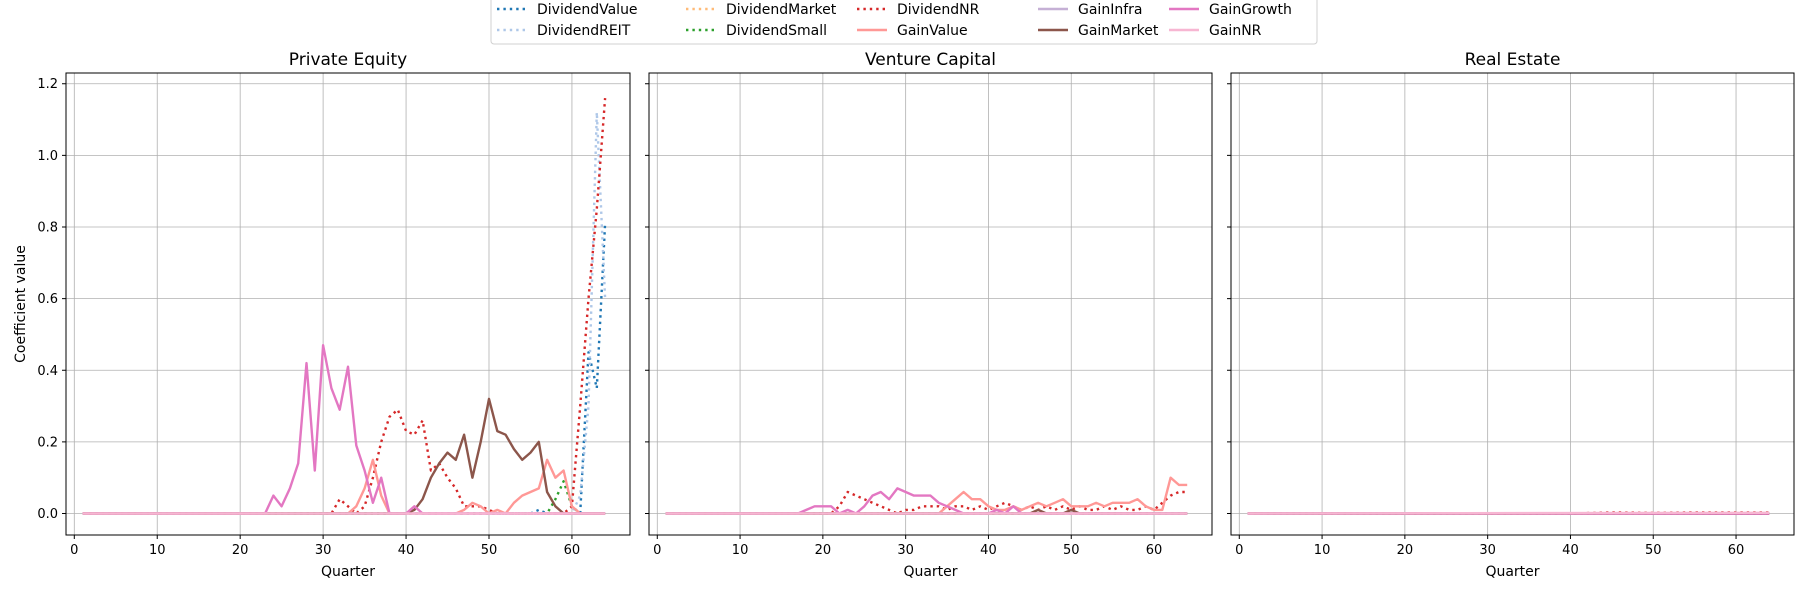  Describe the element at coordinates (344, 369) in the screenshot. I see `series-line-dividendvalue` at that location.